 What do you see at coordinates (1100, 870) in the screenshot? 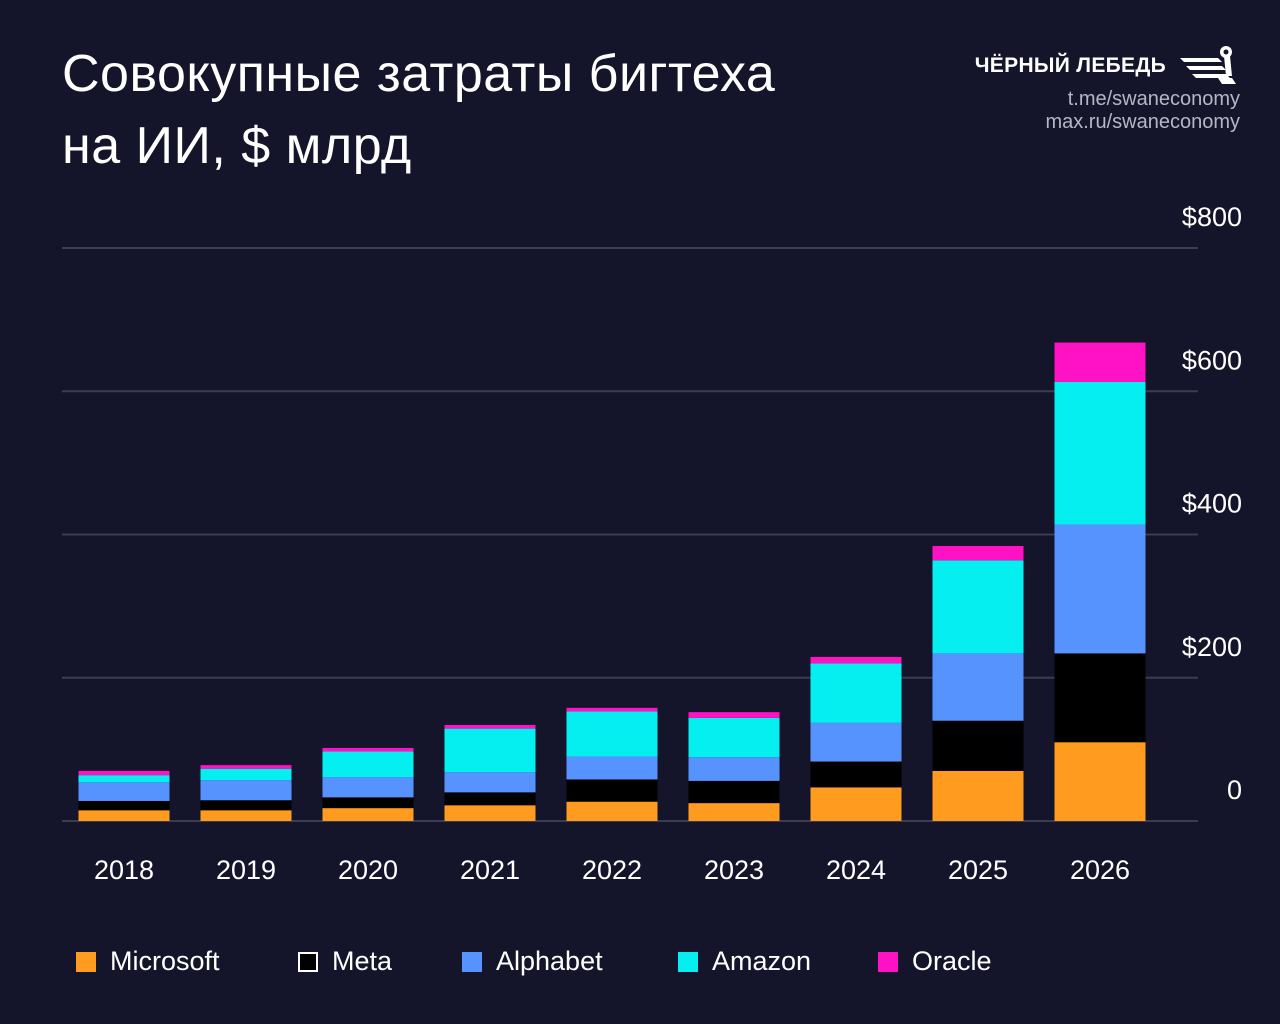
I see `x-tick-label: 2026` at bounding box center [1100, 870].